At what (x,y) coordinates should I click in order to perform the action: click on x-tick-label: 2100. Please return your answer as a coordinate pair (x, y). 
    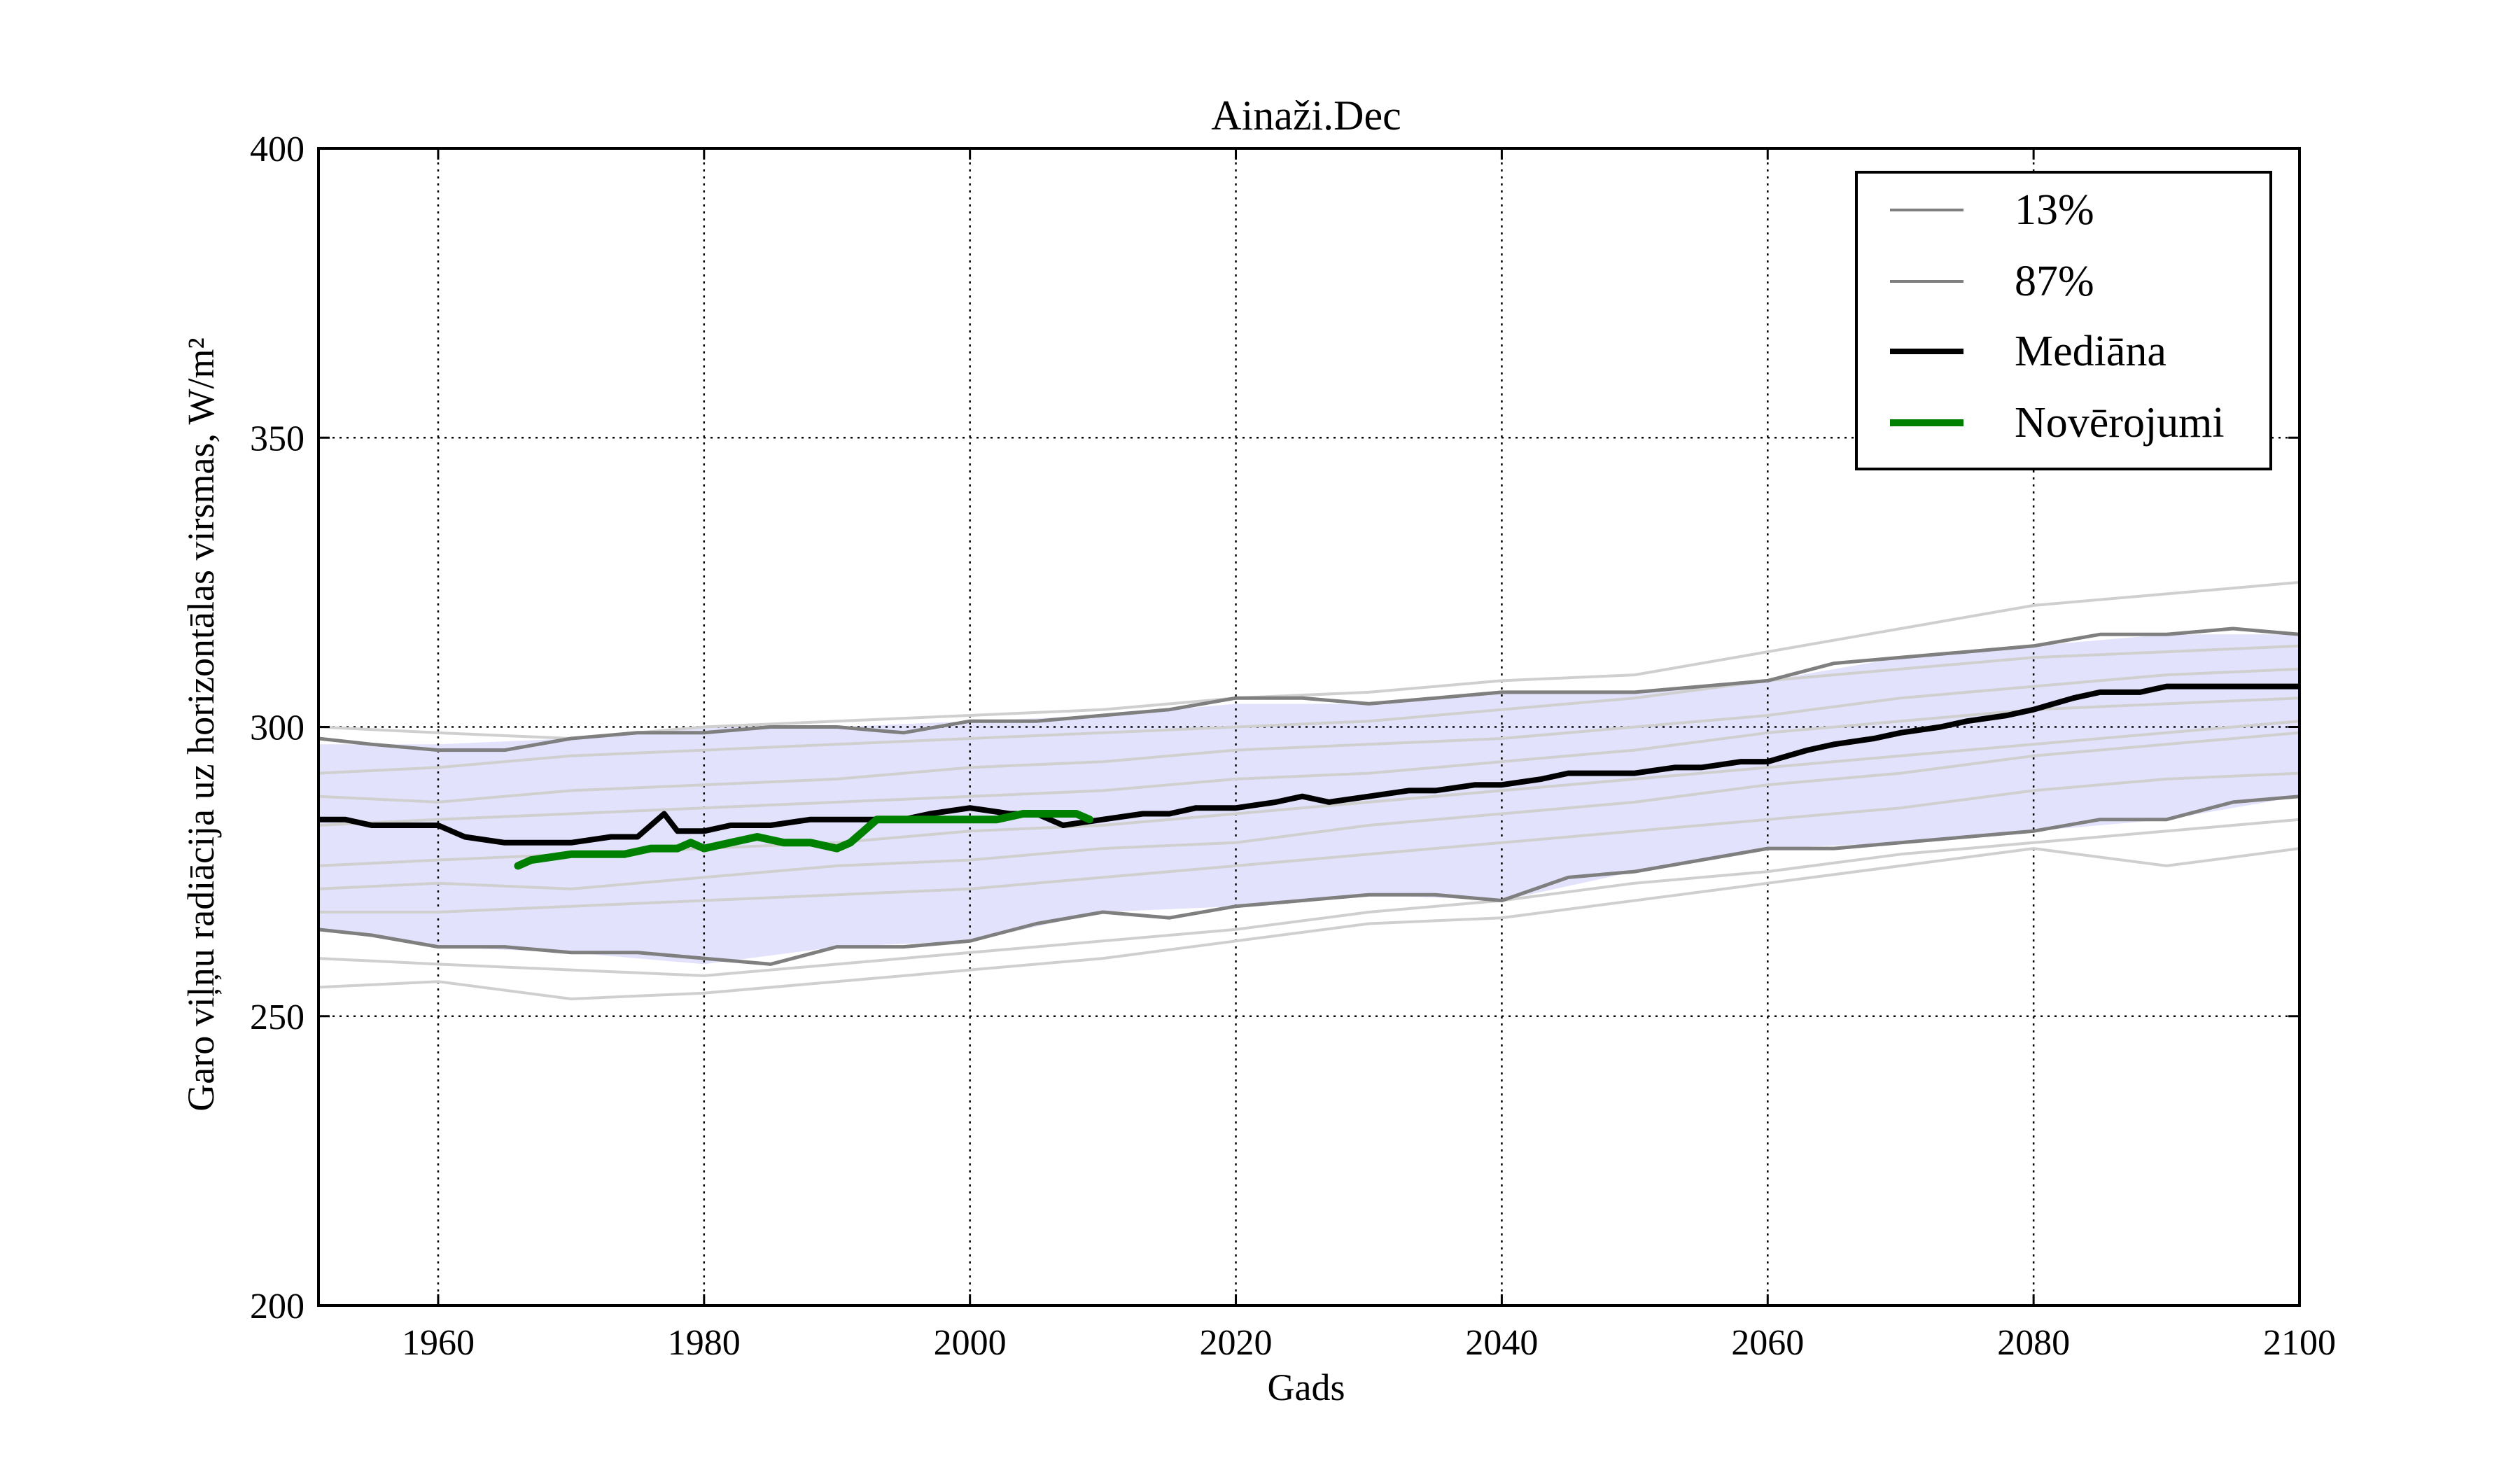
    Looking at the image, I should click on (2299, 1343).